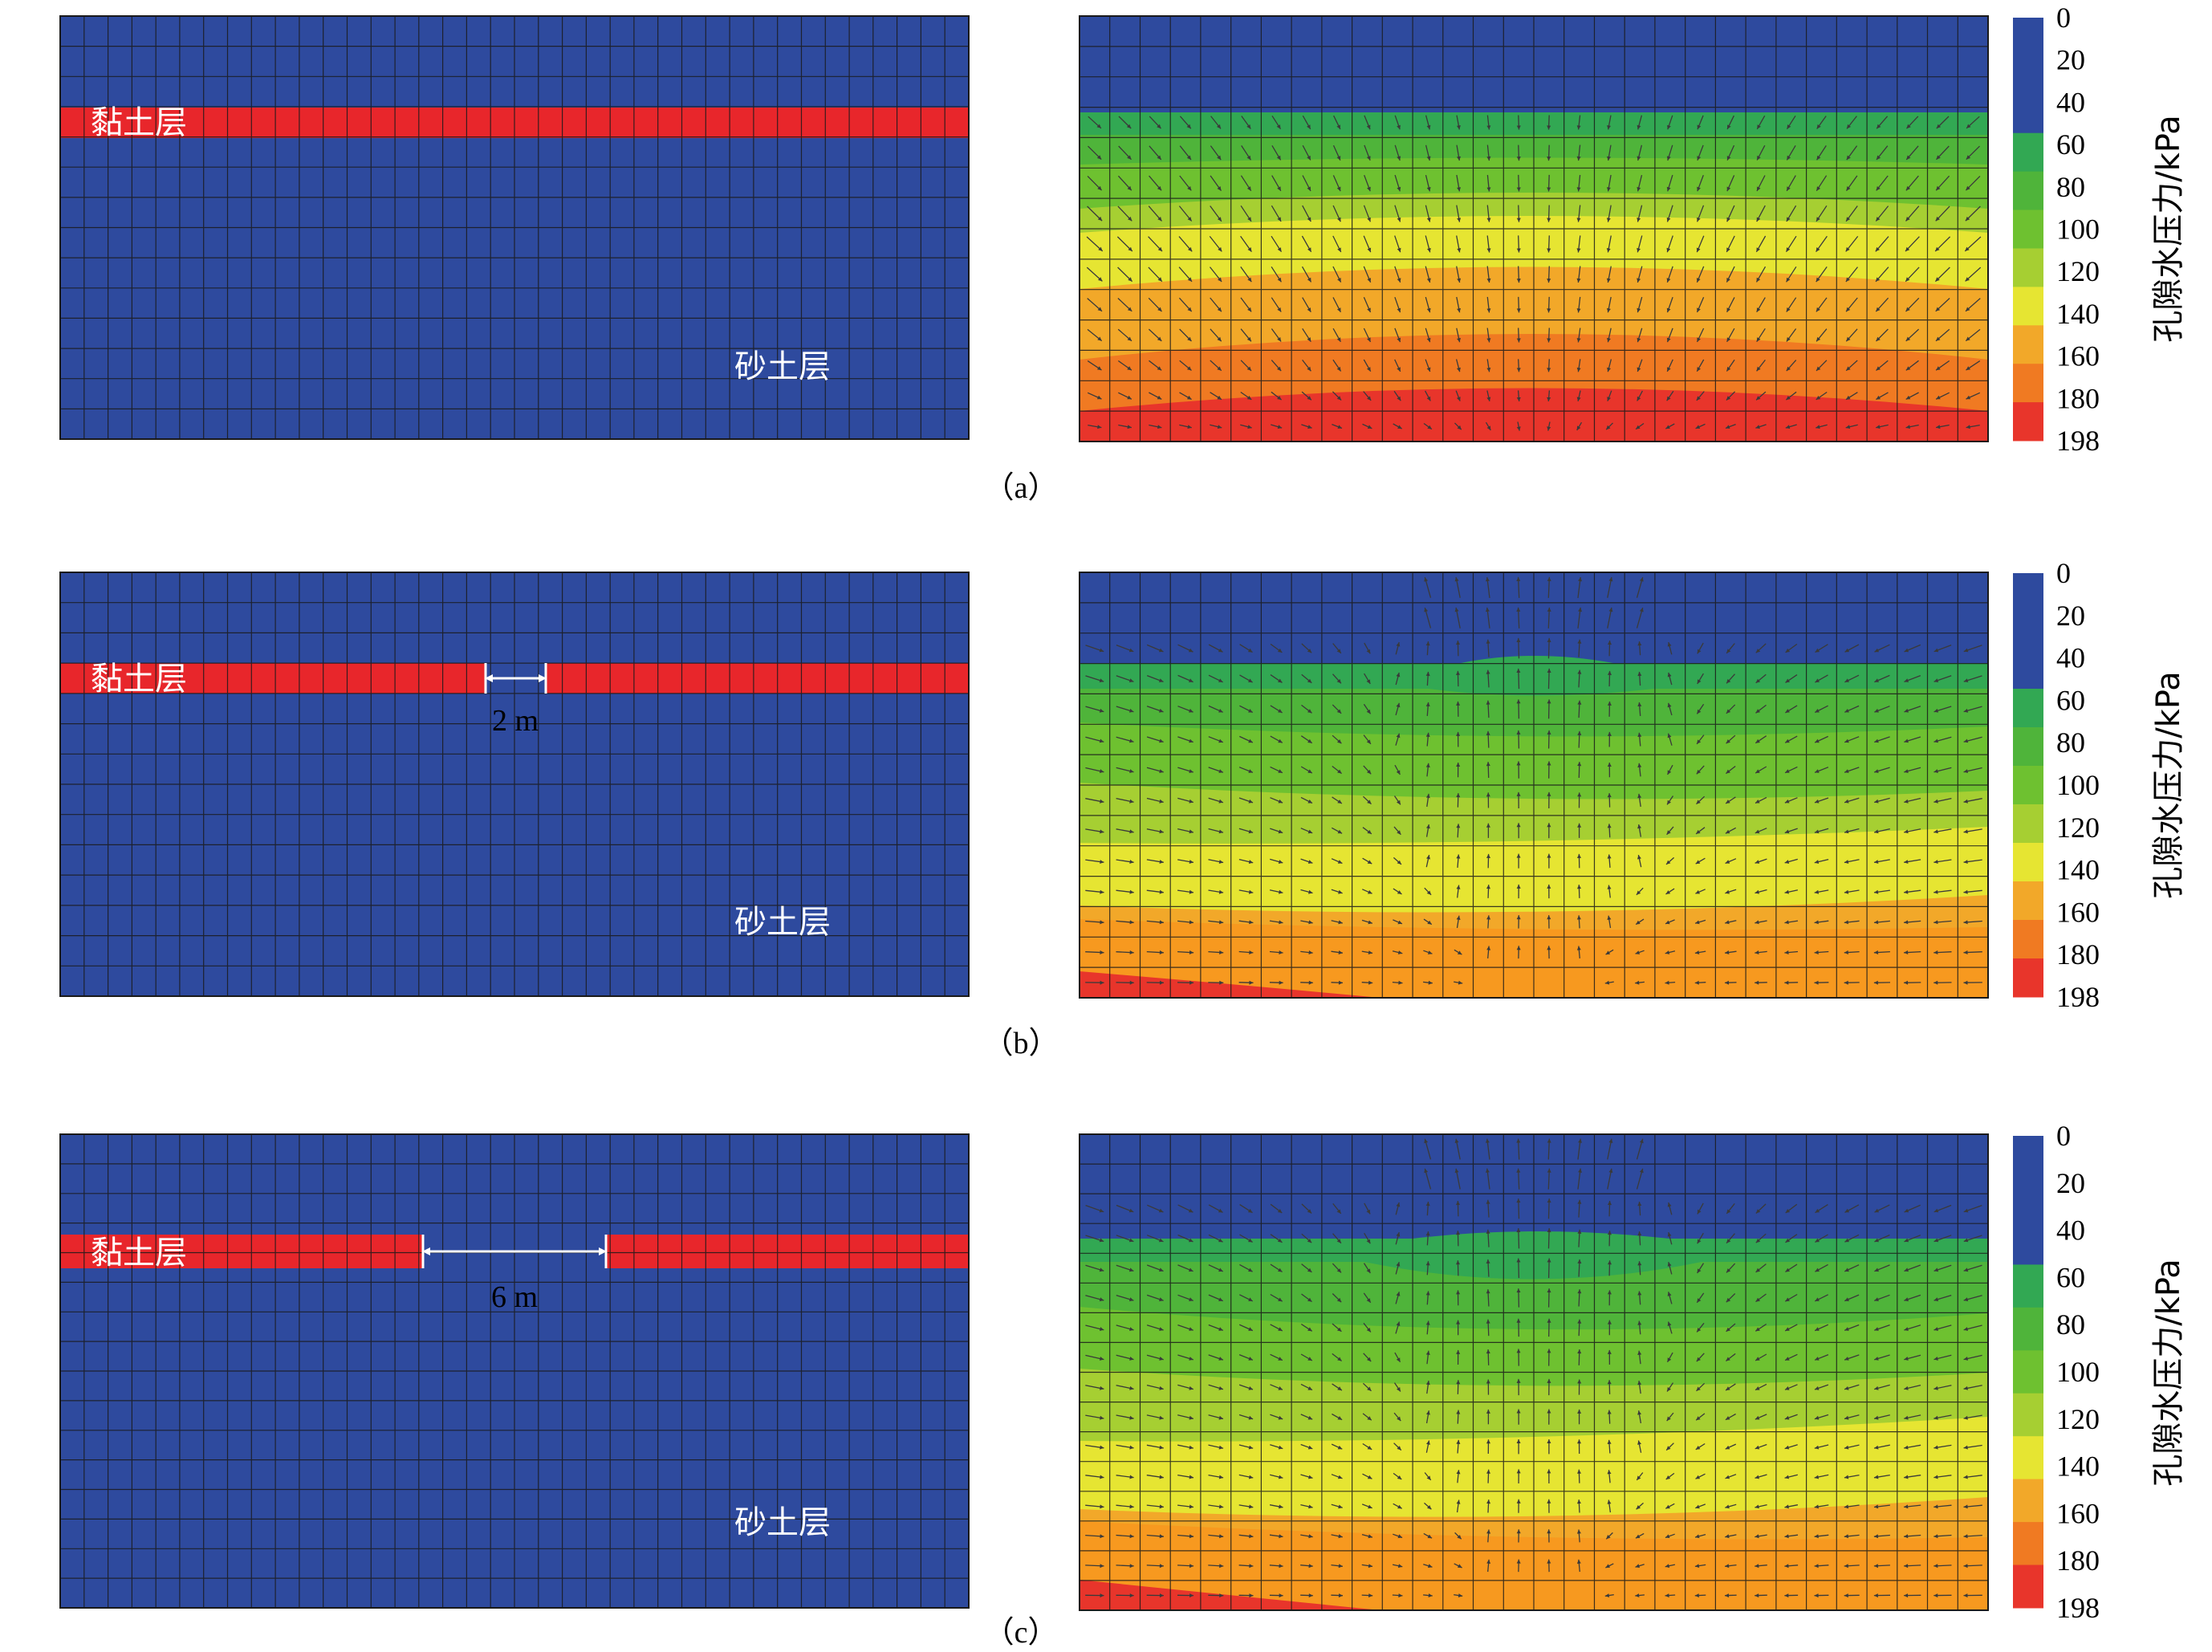 The height and width of the screenshot is (1652, 2212). What do you see at coordinates (2100, 1372) in the screenshot?
I see `colorbar-c: 0 20 40 60 80 100 120 140 160 180 198 孔隙水压力/kPa` at bounding box center [2100, 1372].